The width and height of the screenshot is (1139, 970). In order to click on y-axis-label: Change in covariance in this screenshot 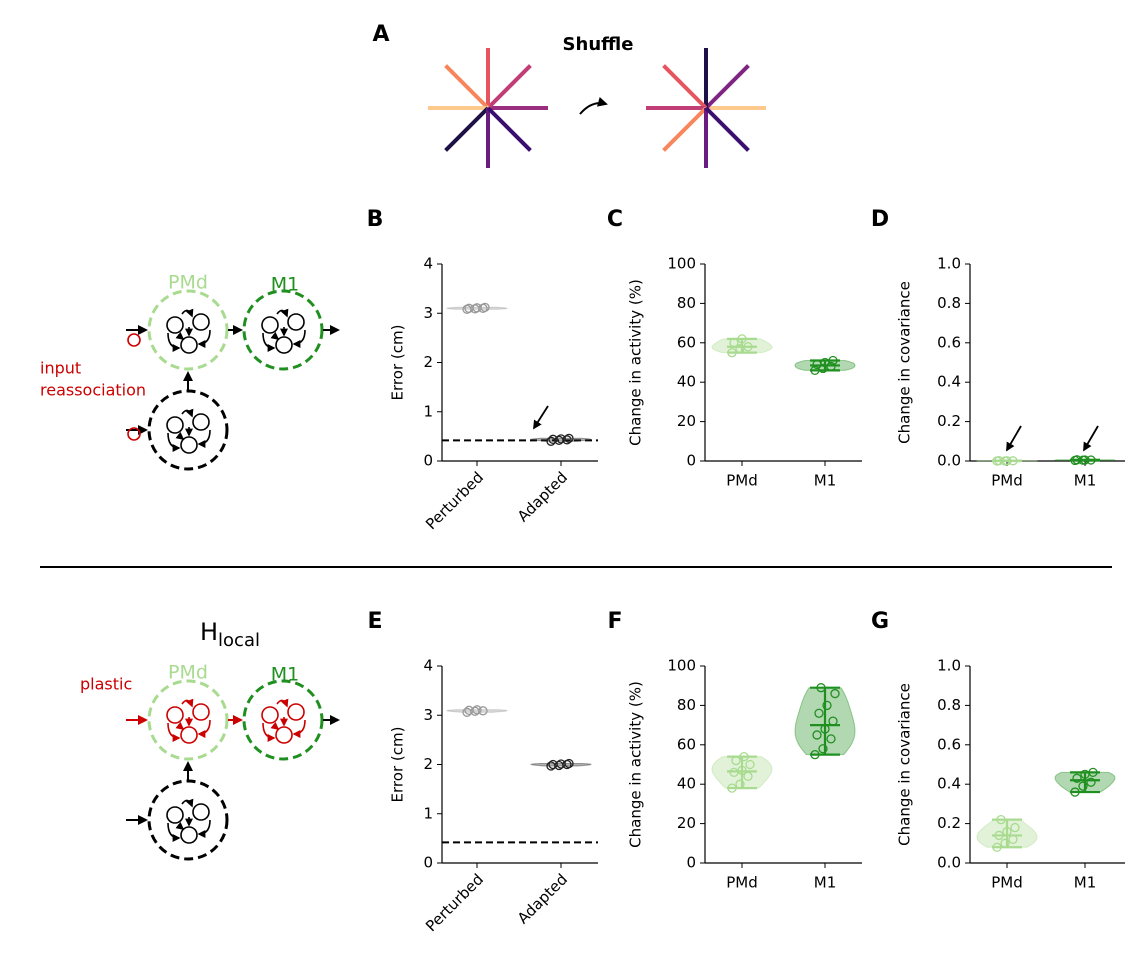, I will do `click(905, 362)`.